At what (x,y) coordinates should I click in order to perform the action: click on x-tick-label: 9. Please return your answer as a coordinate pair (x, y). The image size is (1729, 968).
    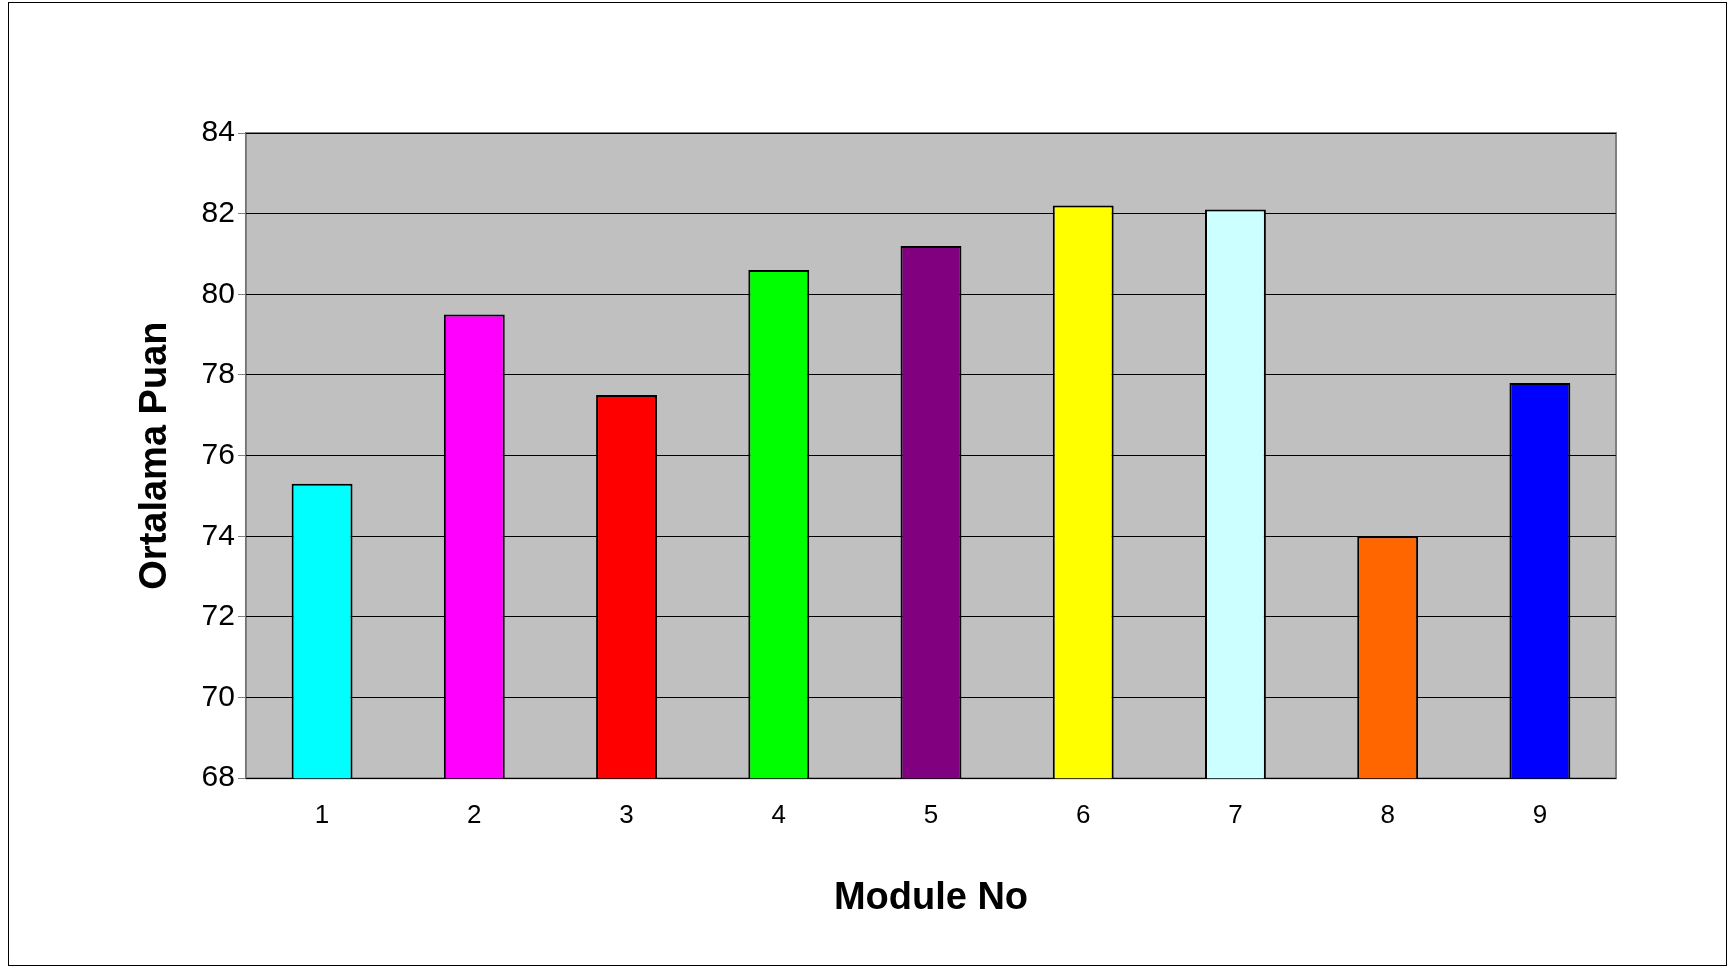
    Looking at the image, I should click on (1540, 813).